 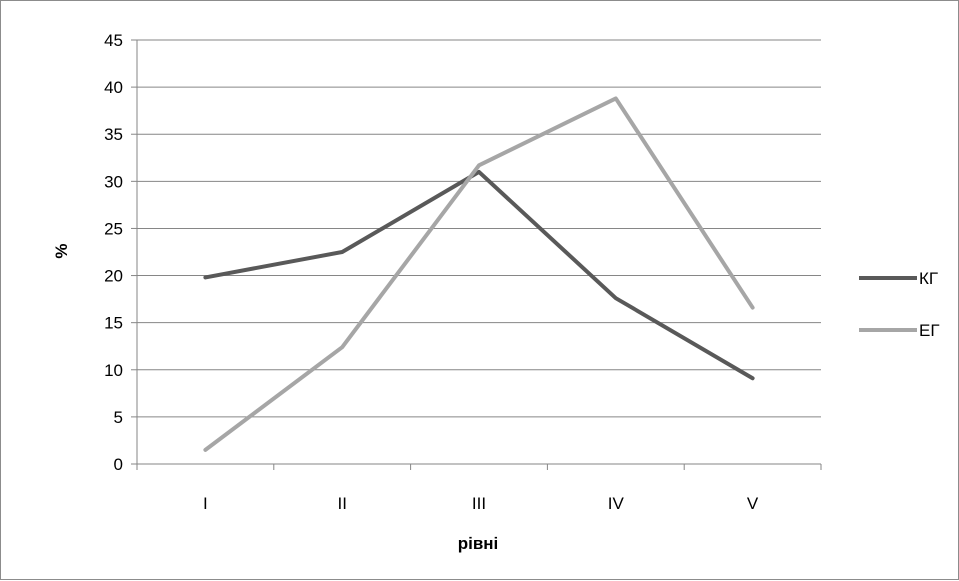 What do you see at coordinates (753, 503) in the screenshot?
I see `x-tick-label: V` at bounding box center [753, 503].